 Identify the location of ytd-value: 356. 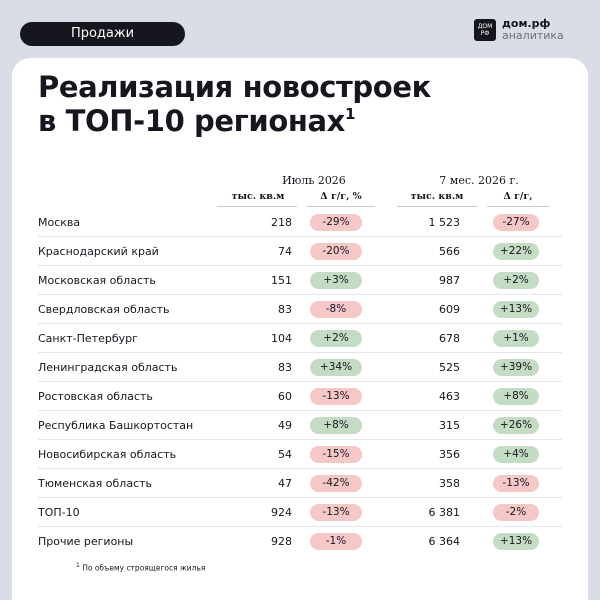
(449, 454).